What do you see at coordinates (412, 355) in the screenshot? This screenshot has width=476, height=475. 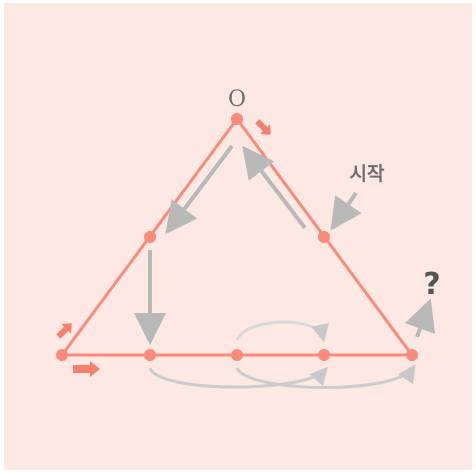 I see `point-base-right` at bounding box center [412, 355].